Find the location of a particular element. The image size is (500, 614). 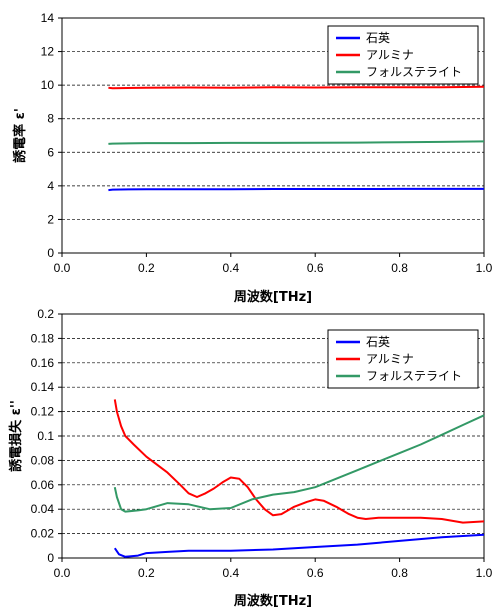

y-tick-label: 0.1 is located at coordinates (45, 436).